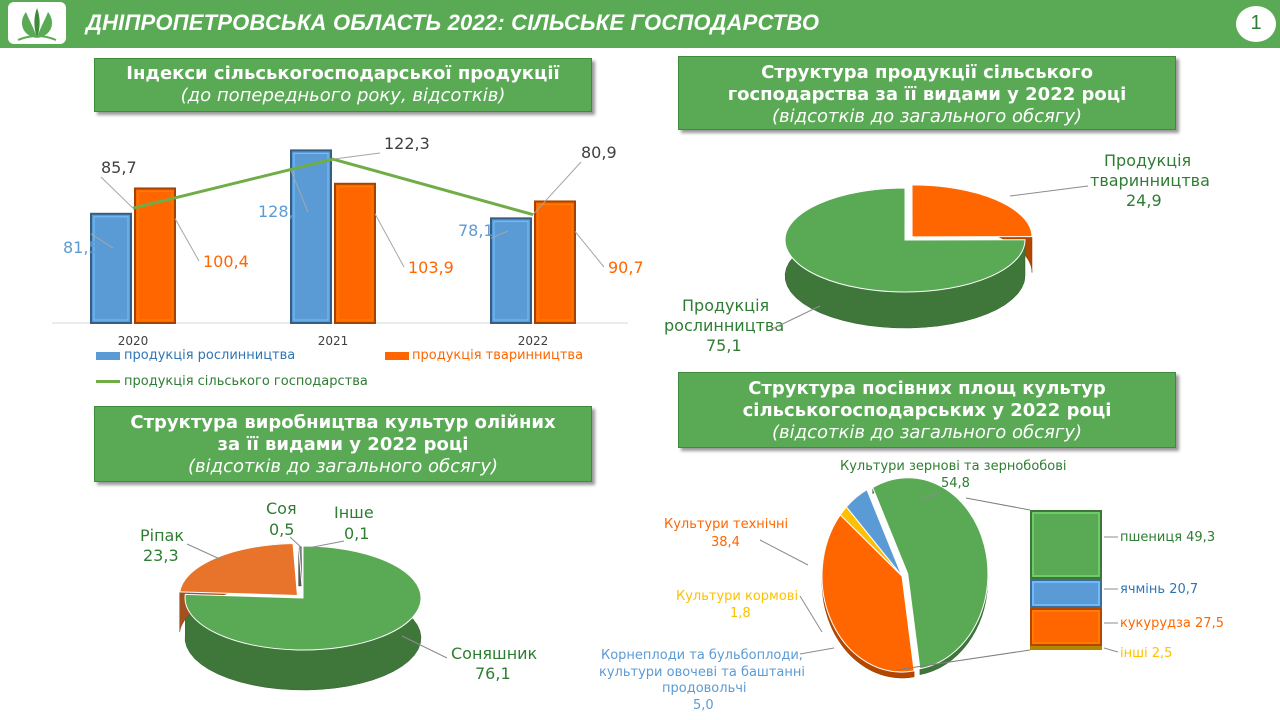 This screenshot has height=720, width=1280. I want to click on products-pie-chart, so click(908, 256).